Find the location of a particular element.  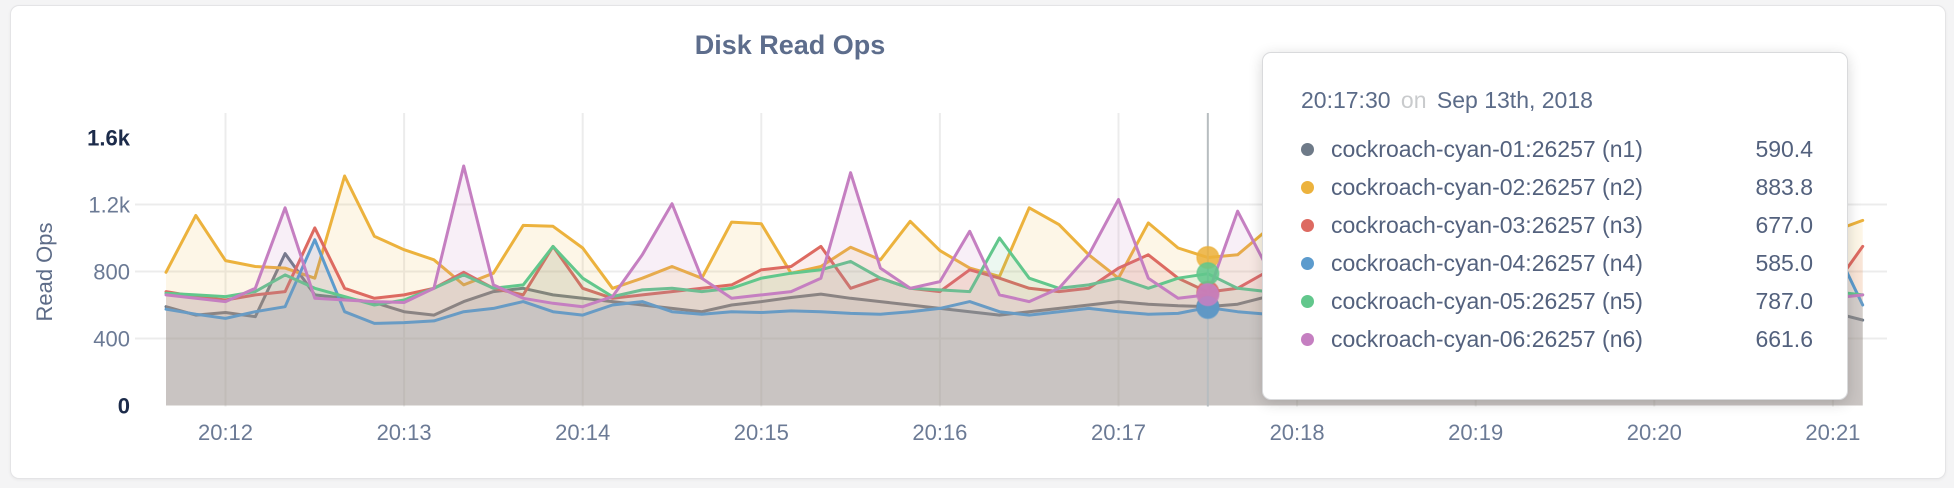

series-value: 585.0 is located at coordinates (1784, 262).